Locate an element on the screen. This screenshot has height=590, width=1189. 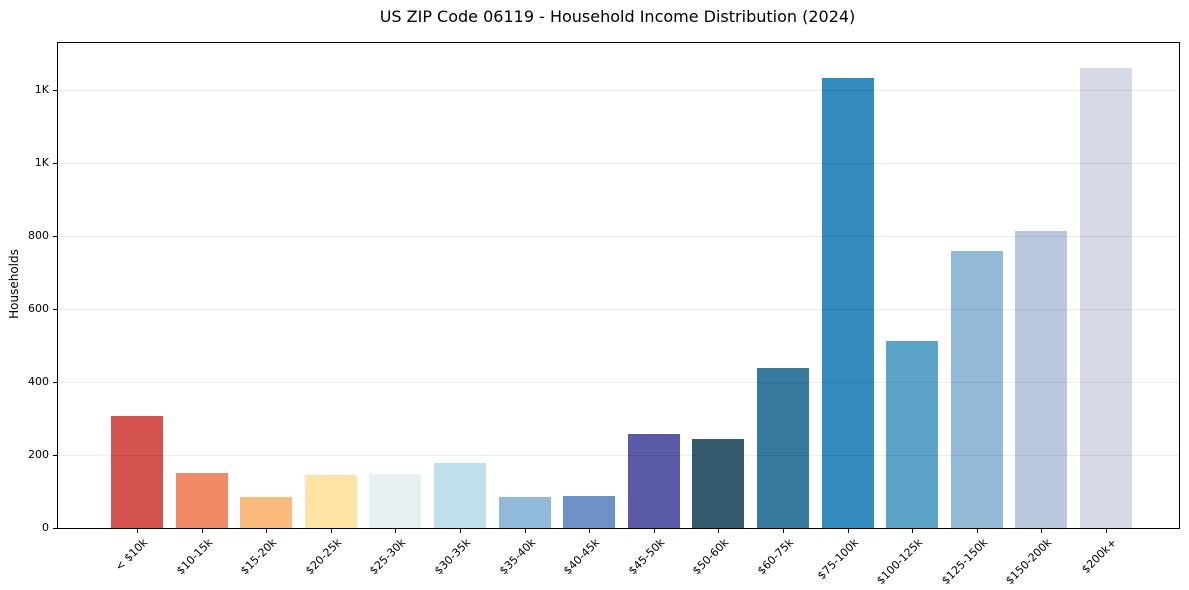
y-tick-label: 800 is located at coordinates (38, 236).